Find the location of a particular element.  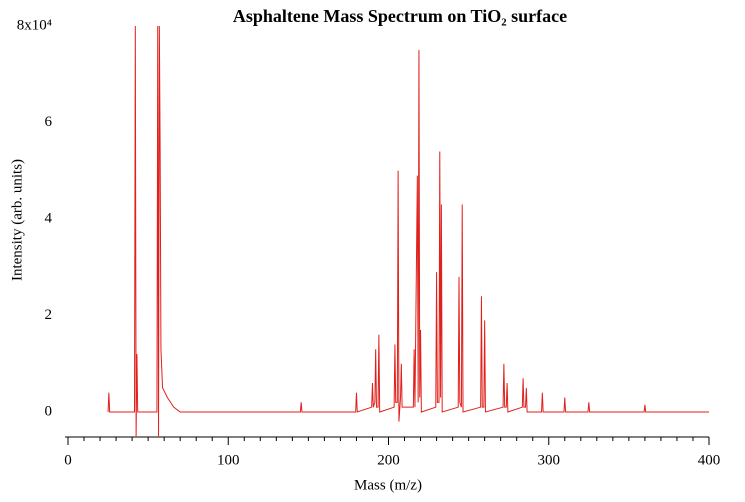

x-tick-label: 200 is located at coordinates (388, 460).